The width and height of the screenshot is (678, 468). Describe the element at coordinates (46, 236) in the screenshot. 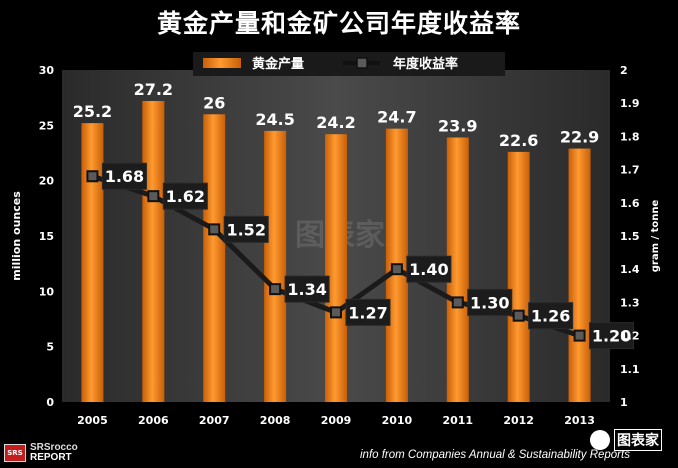

I see `y-left-tick-label: 15` at that location.